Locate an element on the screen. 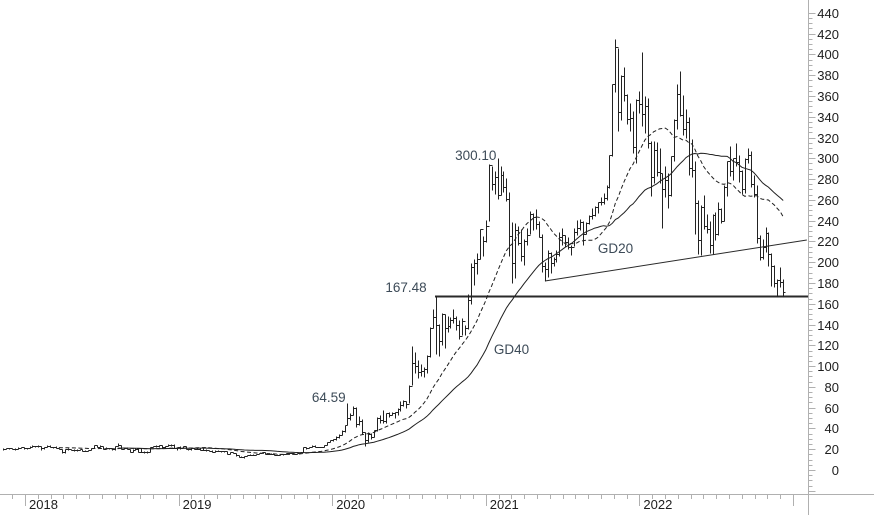 The image size is (874, 515). x-axis-year-label: 2022 is located at coordinates (657, 504).